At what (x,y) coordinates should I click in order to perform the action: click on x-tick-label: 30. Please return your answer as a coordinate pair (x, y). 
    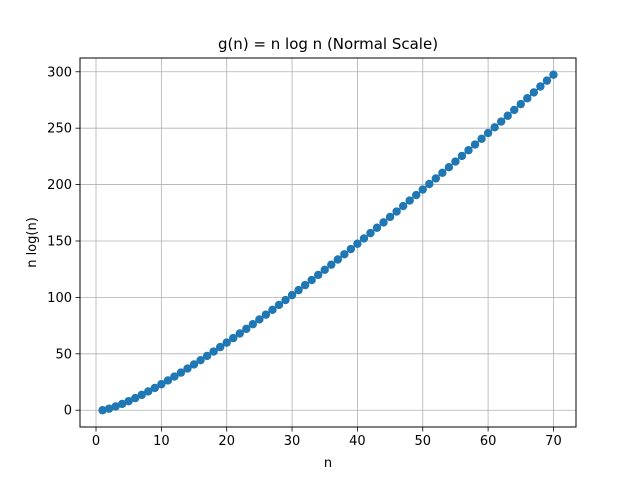
    Looking at the image, I should click on (292, 441).